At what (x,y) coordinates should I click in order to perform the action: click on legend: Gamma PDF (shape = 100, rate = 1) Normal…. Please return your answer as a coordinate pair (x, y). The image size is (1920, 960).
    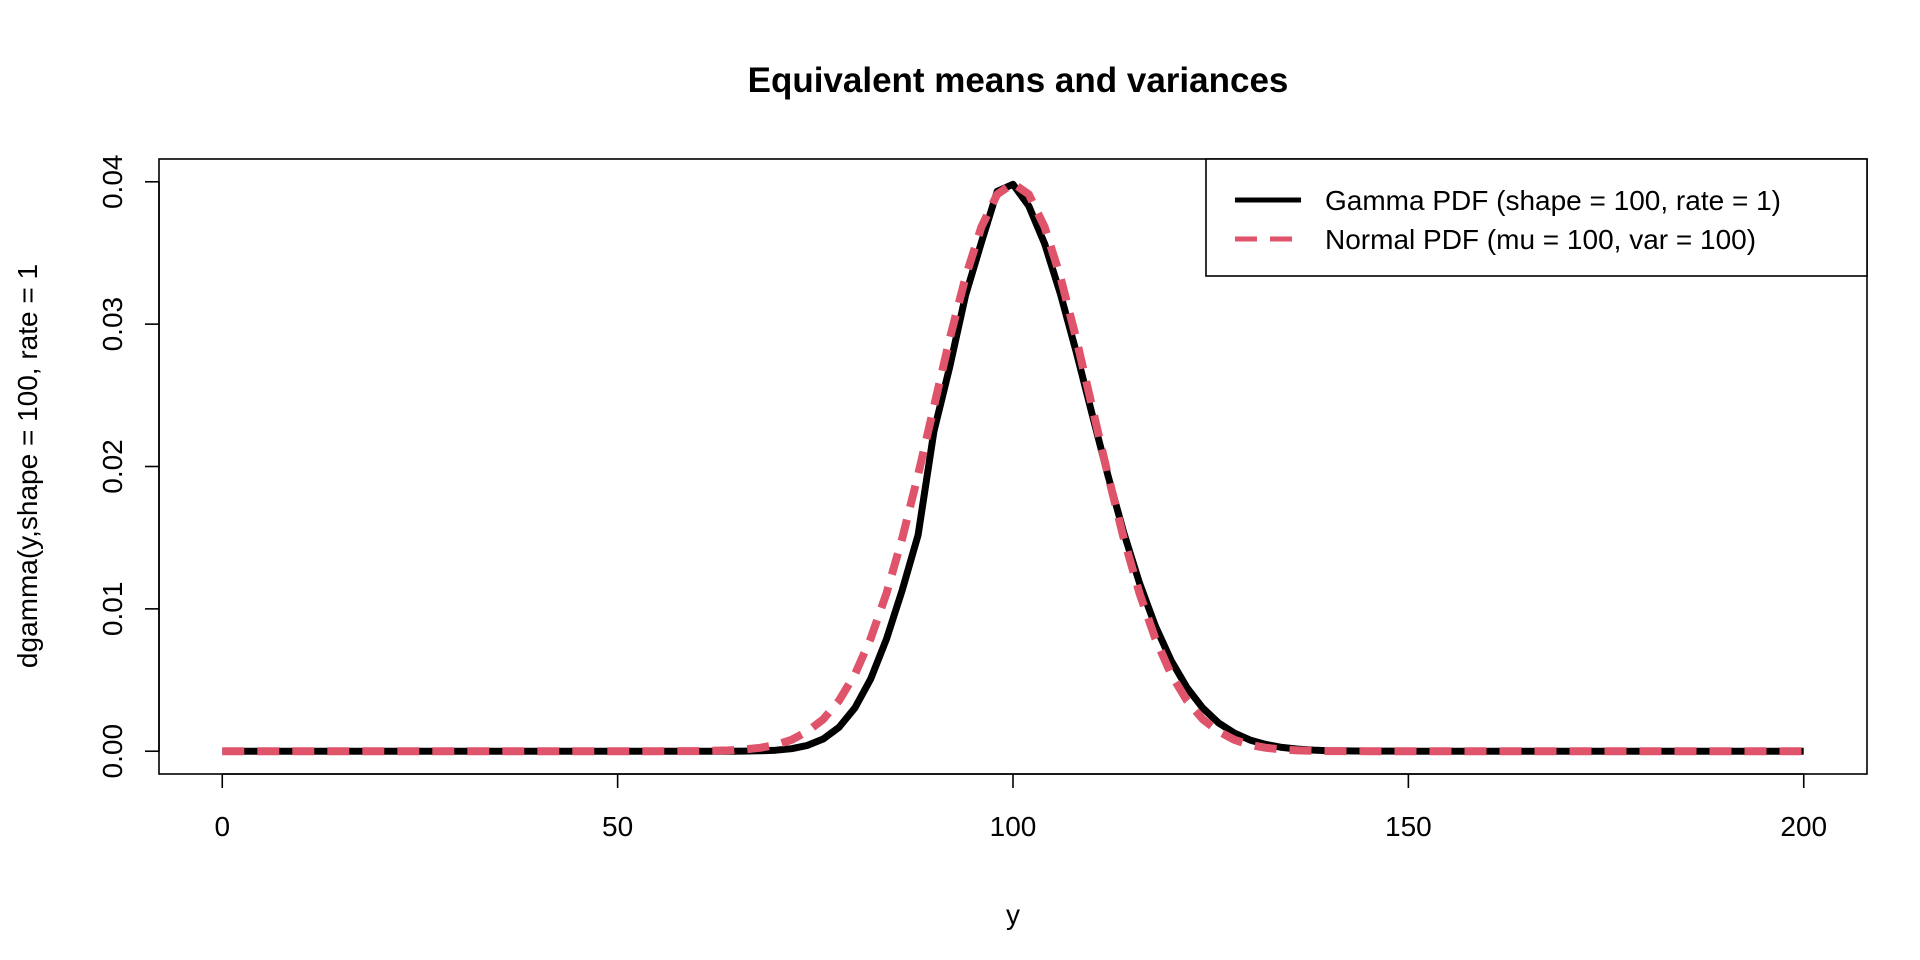
    Looking at the image, I should click on (1536, 217).